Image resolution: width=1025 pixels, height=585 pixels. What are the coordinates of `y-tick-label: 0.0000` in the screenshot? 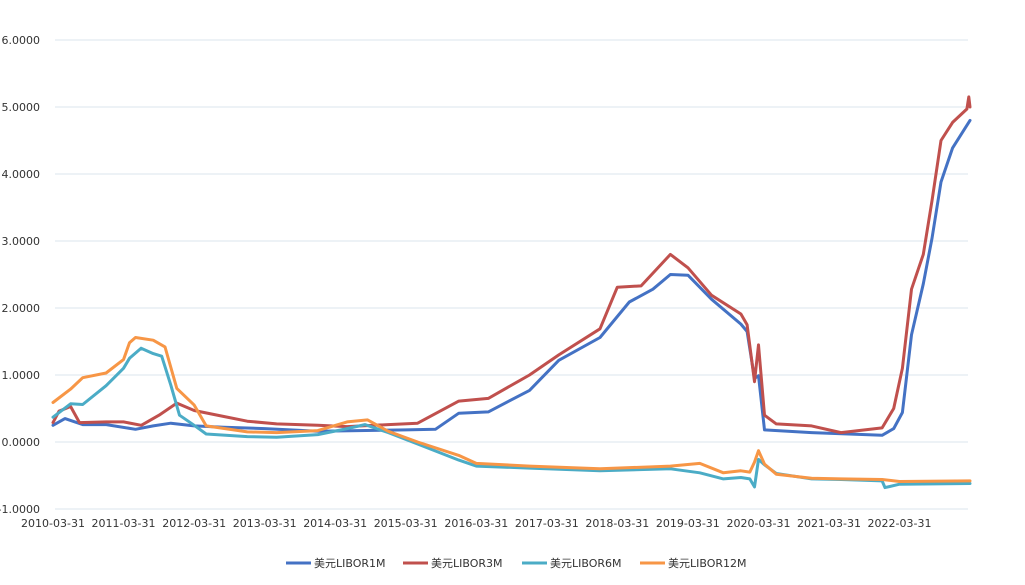 It's located at (21, 442).